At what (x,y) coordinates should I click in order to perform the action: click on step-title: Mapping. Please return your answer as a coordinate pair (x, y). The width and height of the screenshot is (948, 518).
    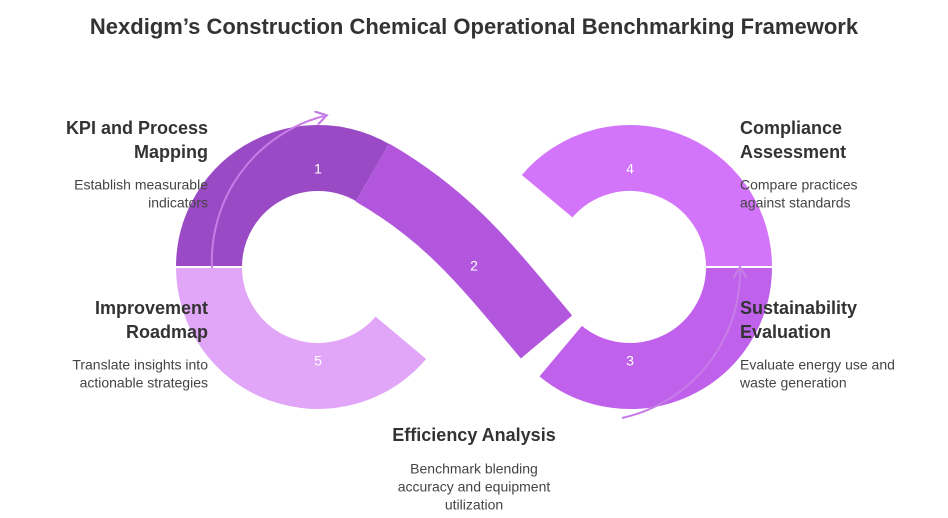
    Looking at the image, I should click on (171, 152).